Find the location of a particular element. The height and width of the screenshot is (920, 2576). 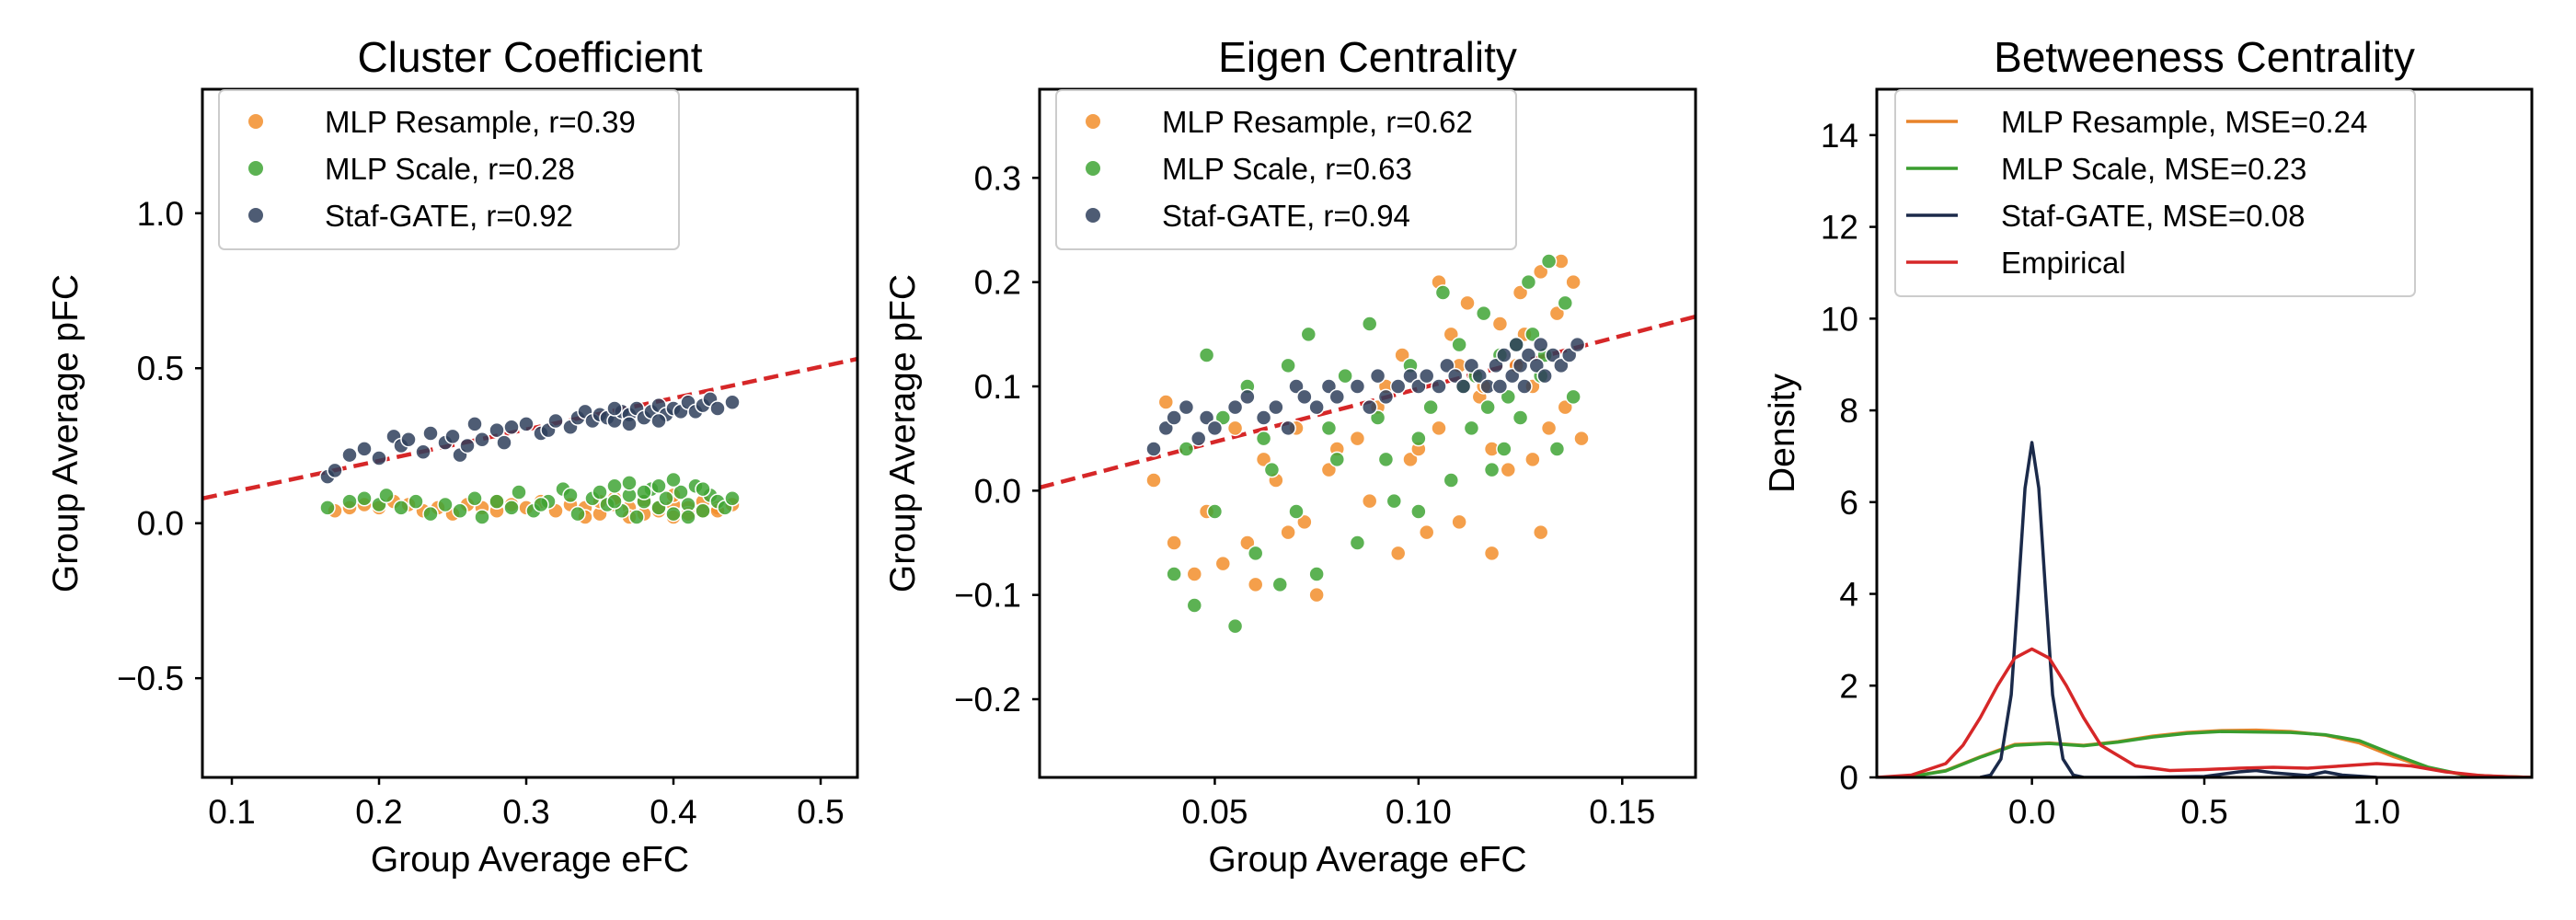

y-tick-label: 14 is located at coordinates (1839, 136).